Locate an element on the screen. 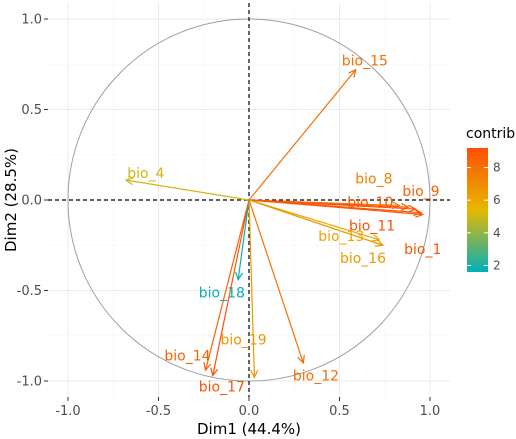 The width and height of the screenshot is (516, 439). label-bio-17: bio_17 is located at coordinates (222, 387).